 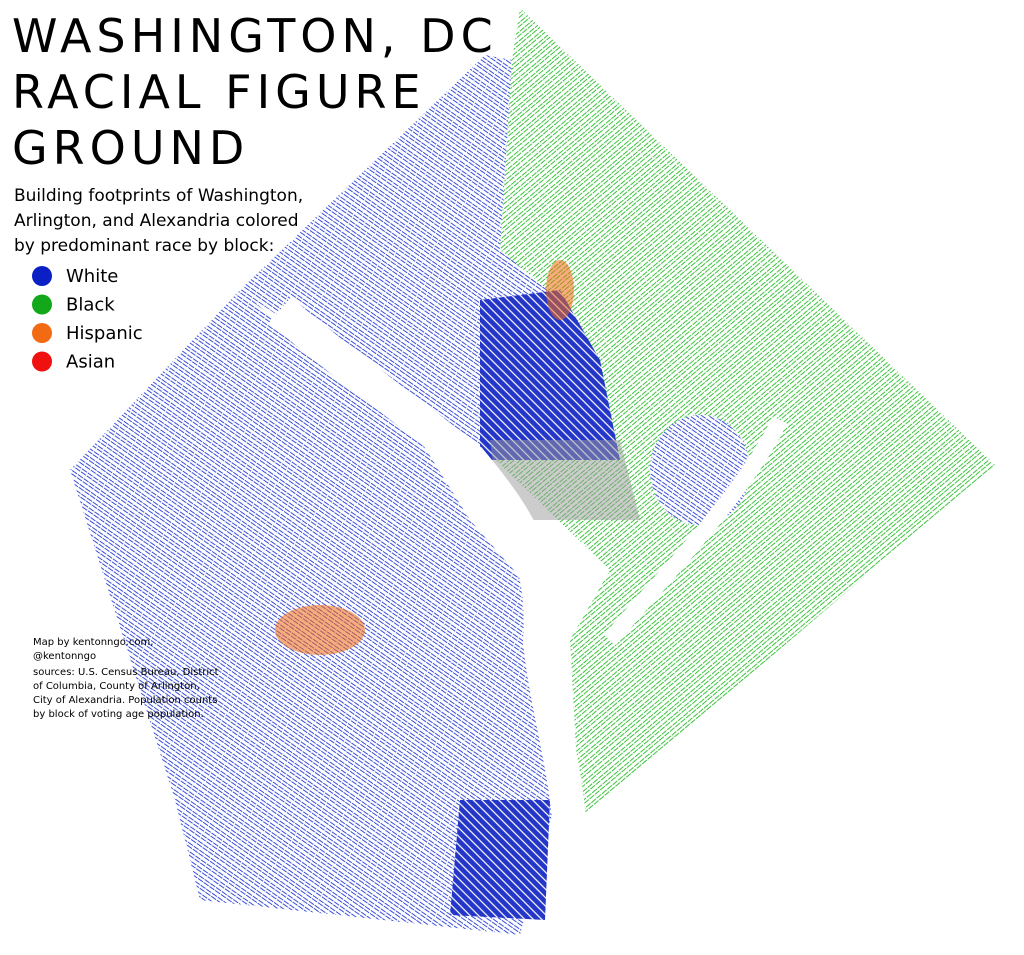 What do you see at coordinates (550, 375) in the screenshot?
I see `dc-center` at bounding box center [550, 375].